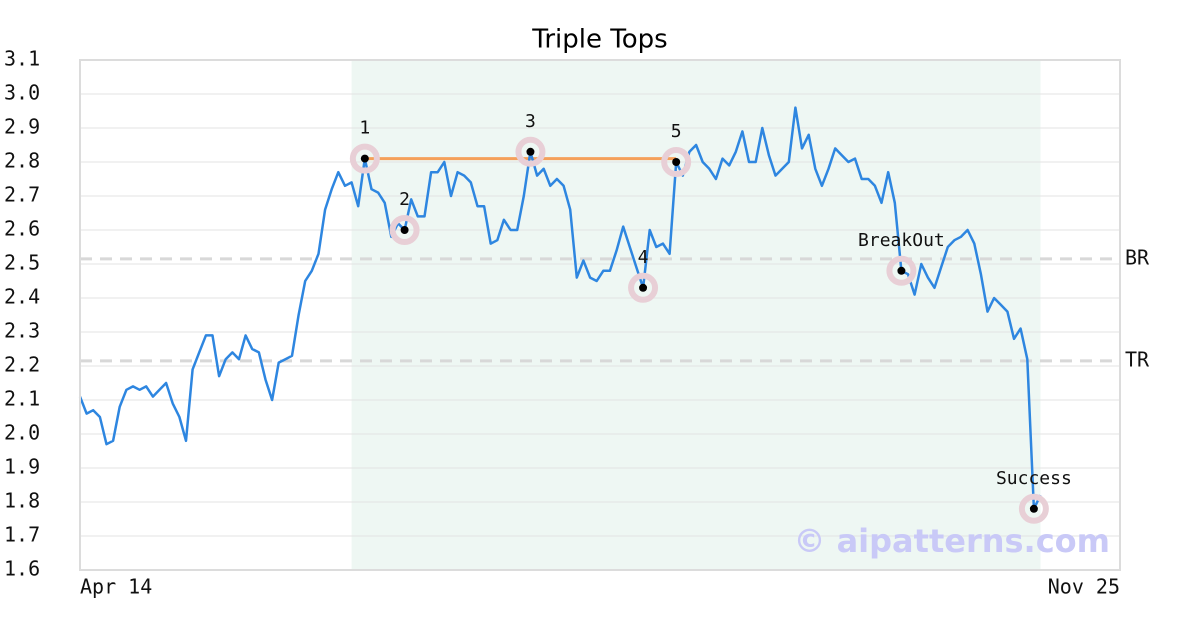 The width and height of the screenshot is (1200, 630). I want to click on y-tick-label: 2.6, so click(22, 229).